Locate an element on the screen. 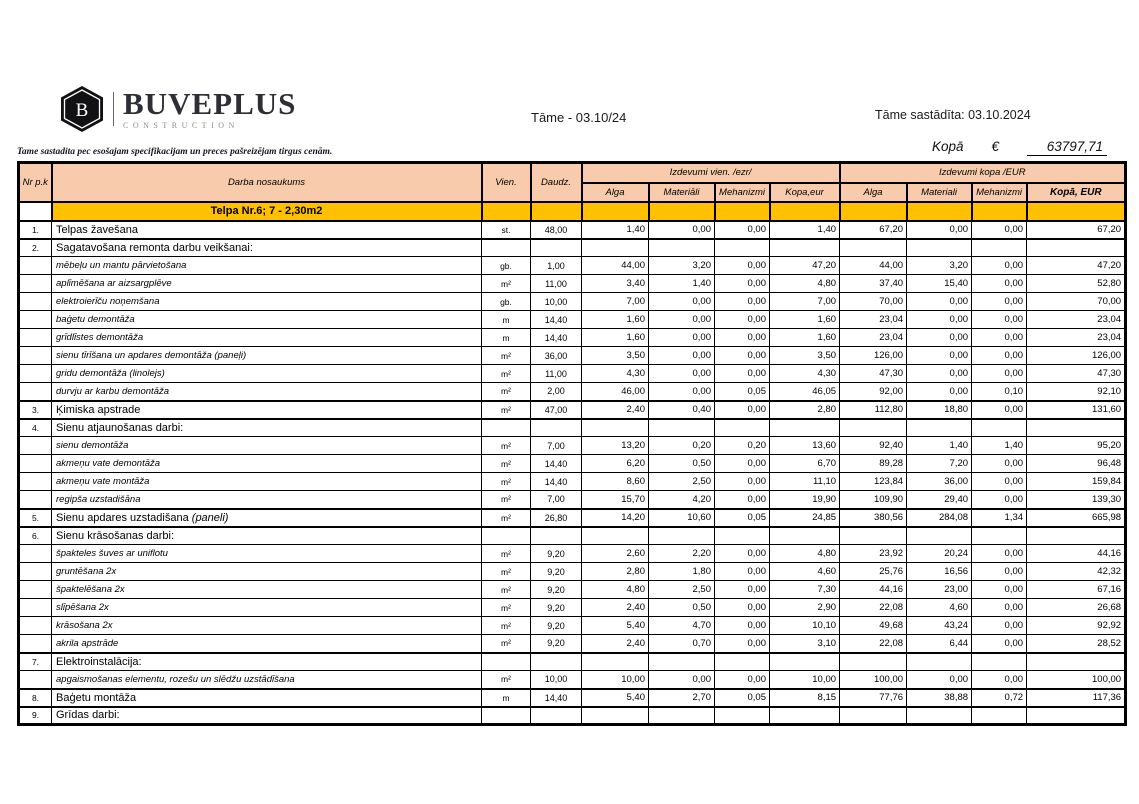 The height and width of the screenshot is (804, 1139). total-kopa-eur-cell: 126,00 is located at coordinates (1076, 355).